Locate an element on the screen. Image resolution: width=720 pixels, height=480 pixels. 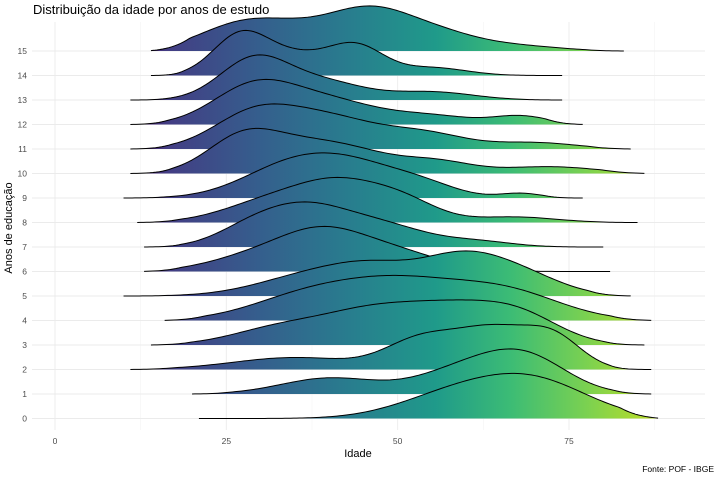
y-tick-label: 0 is located at coordinates (24, 419).